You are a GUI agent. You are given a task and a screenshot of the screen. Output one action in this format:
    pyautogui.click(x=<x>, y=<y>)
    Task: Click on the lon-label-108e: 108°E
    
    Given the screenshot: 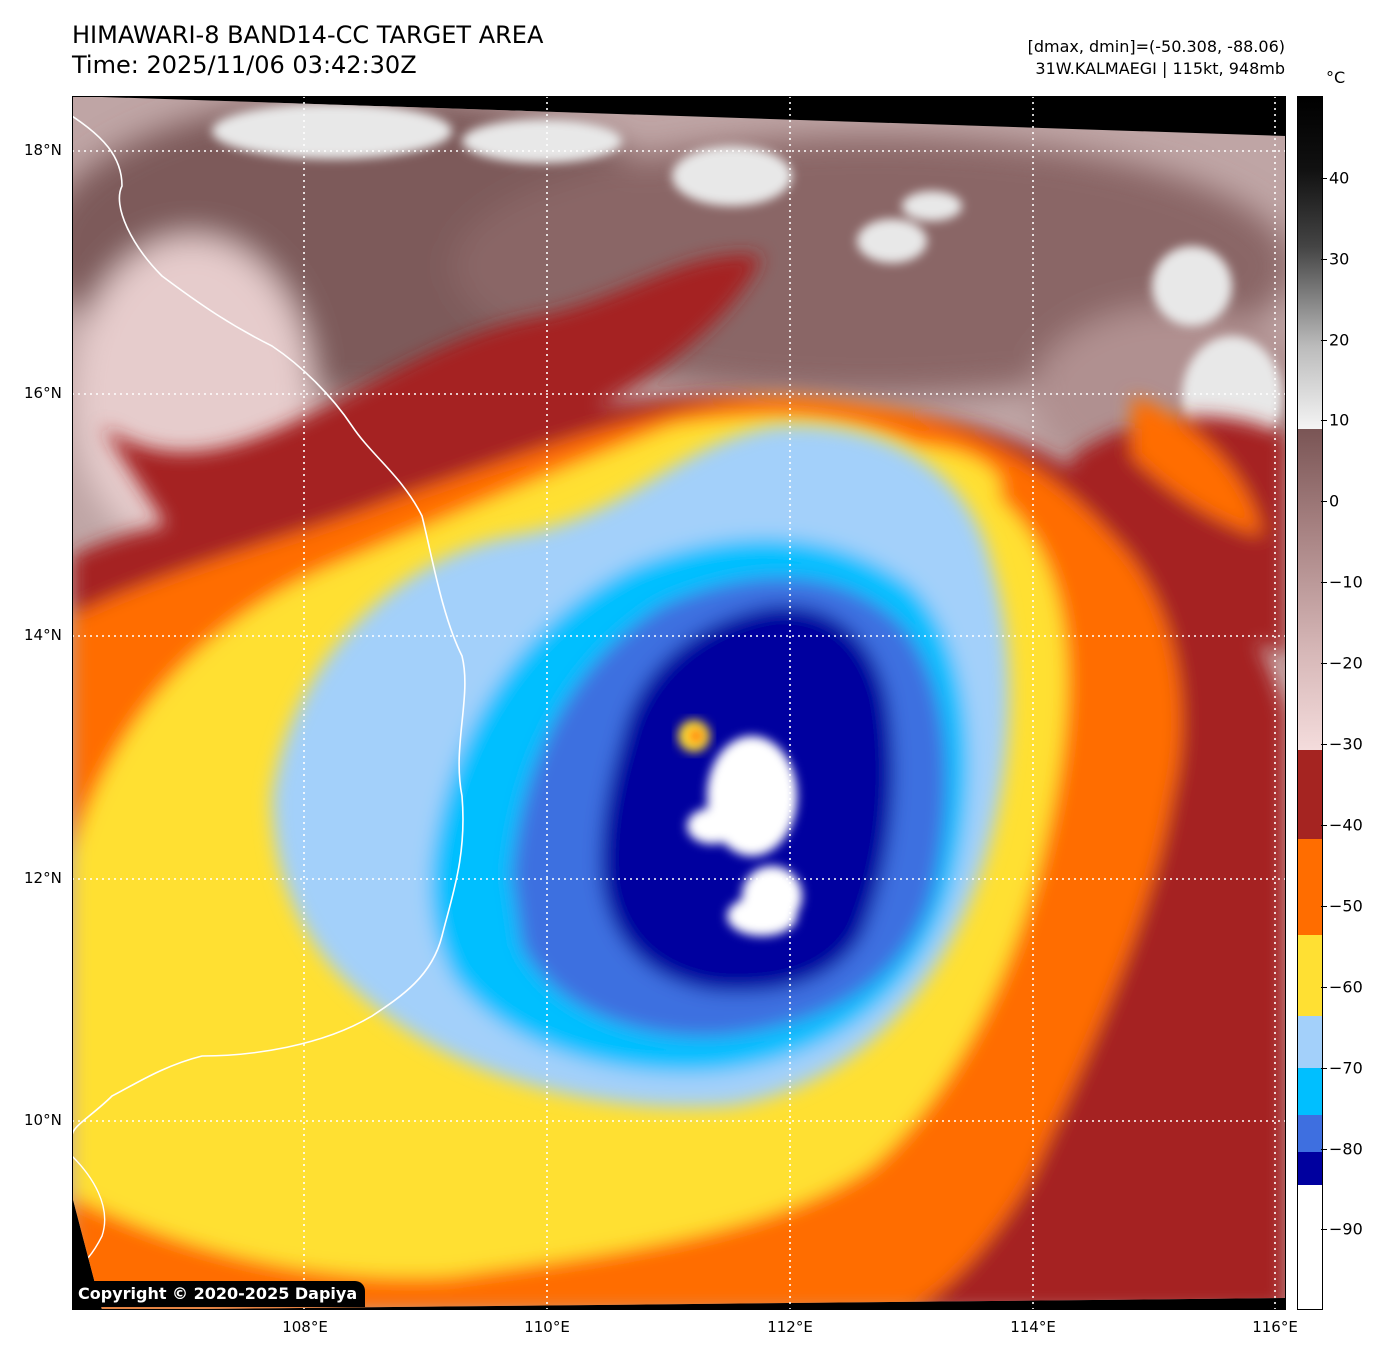 What is the action you would take?
    pyautogui.click(x=305, y=1327)
    